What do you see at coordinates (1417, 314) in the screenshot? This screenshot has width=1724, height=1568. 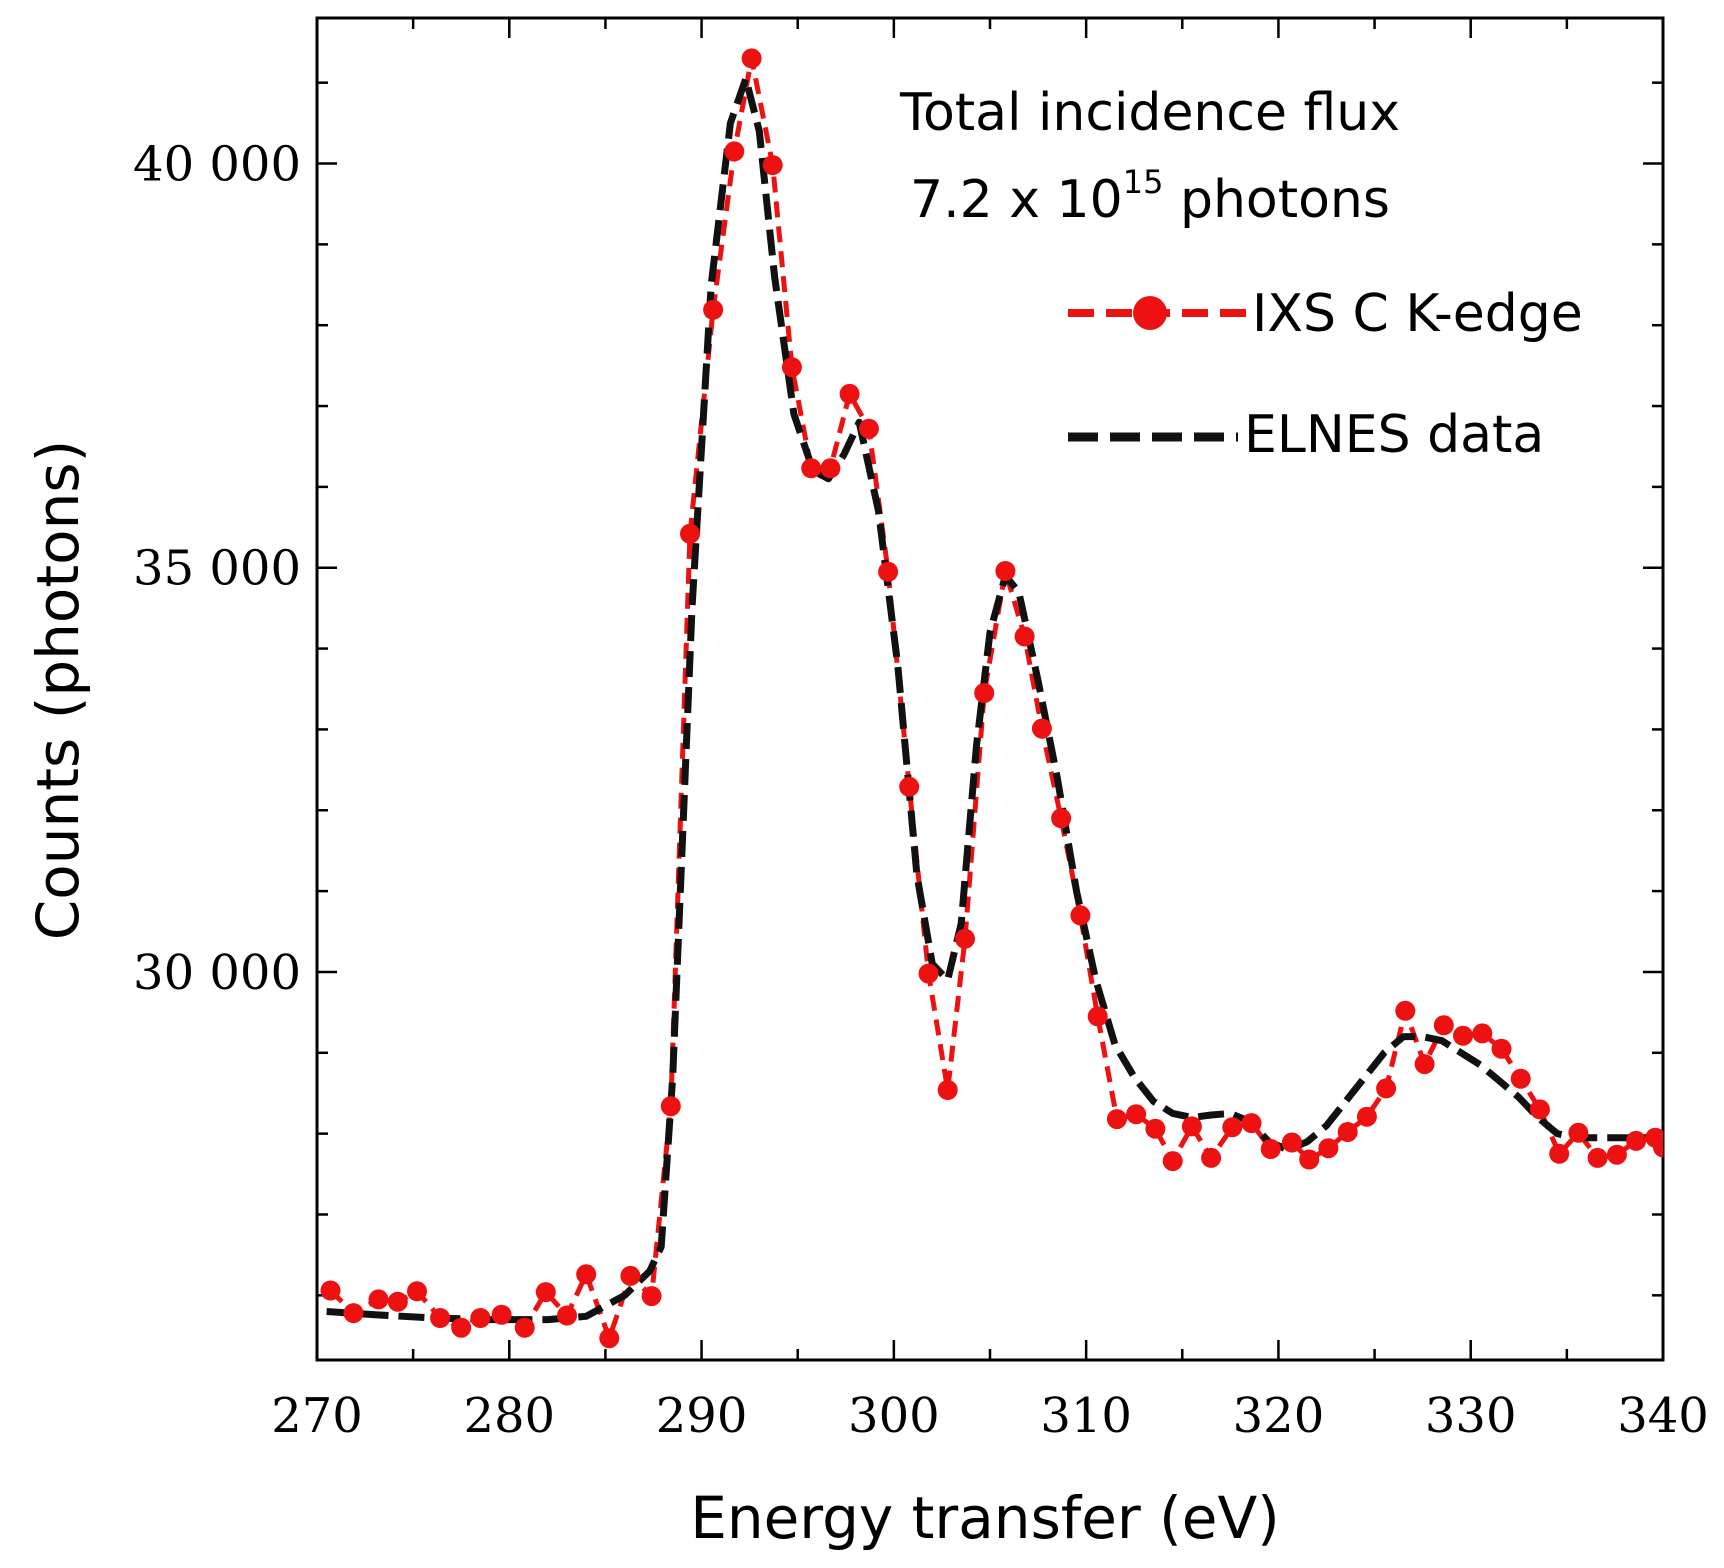 I see `legend-ixs-label: IXS C K-edge` at bounding box center [1417, 314].